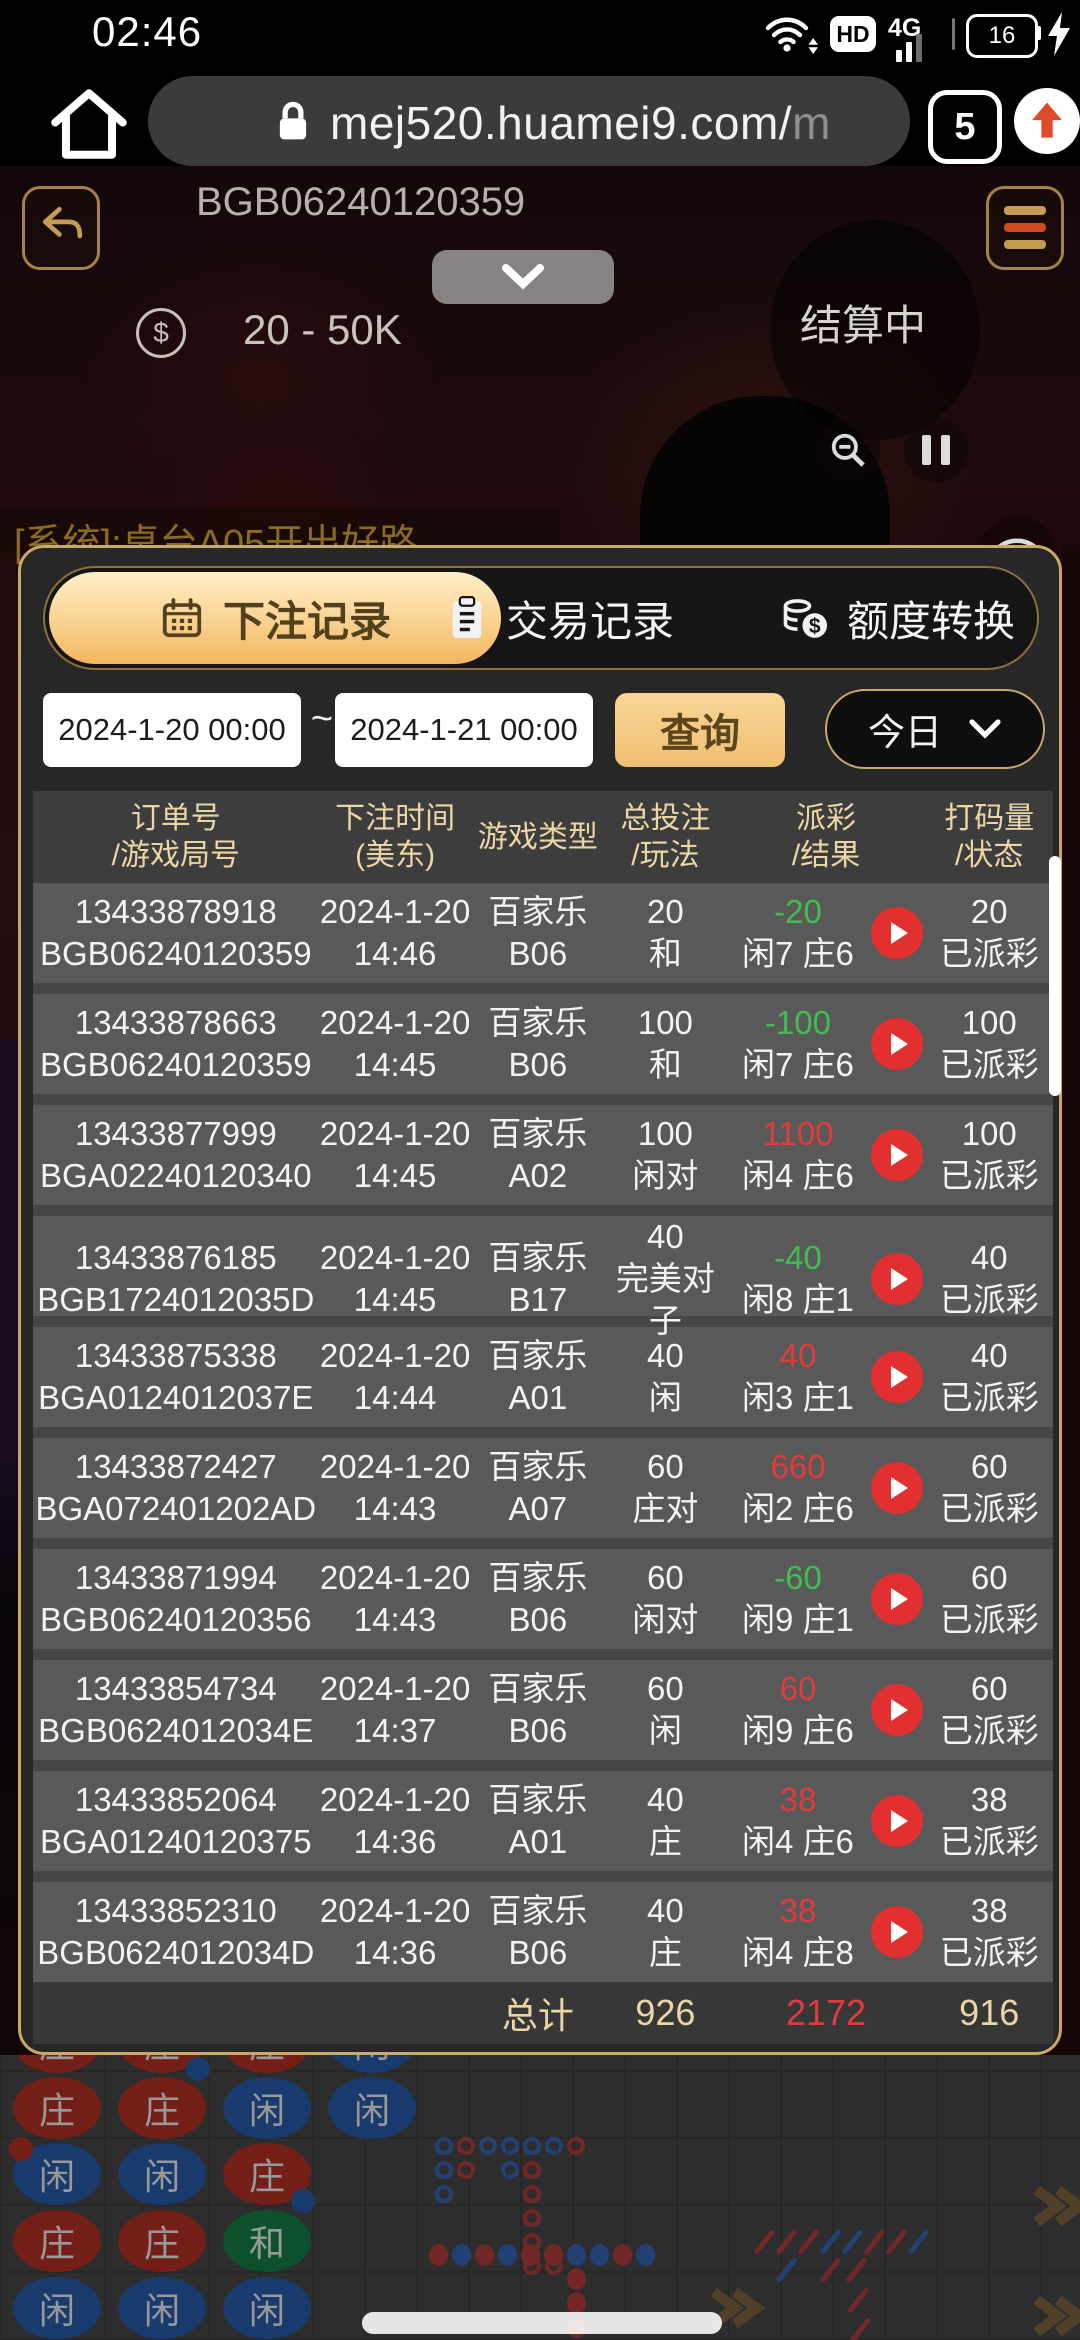 The image size is (1080, 2340). I want to click on tab-transaction-records: 交易记录, so click(560, 618).